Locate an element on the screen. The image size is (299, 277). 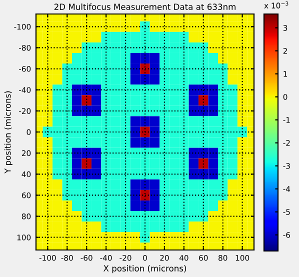
chart-title: 2D Multifocus Measurement Data at 633nm is located at coordinates (145, 7).